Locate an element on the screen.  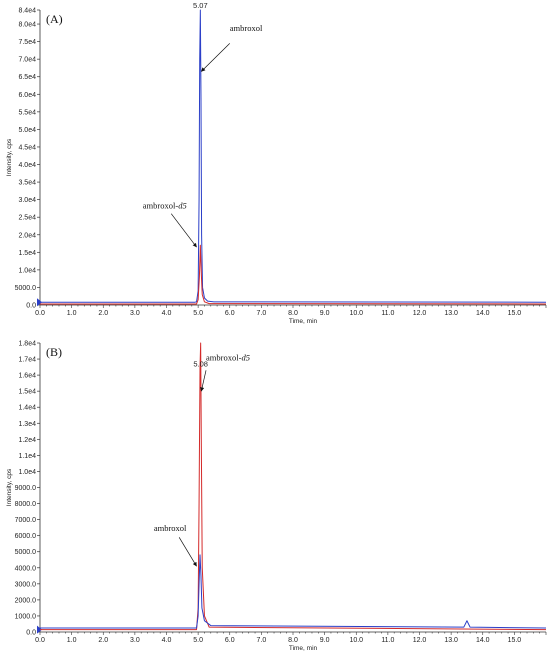
y-tick-label: 6.0e4 is located at coordinates (27, 95).